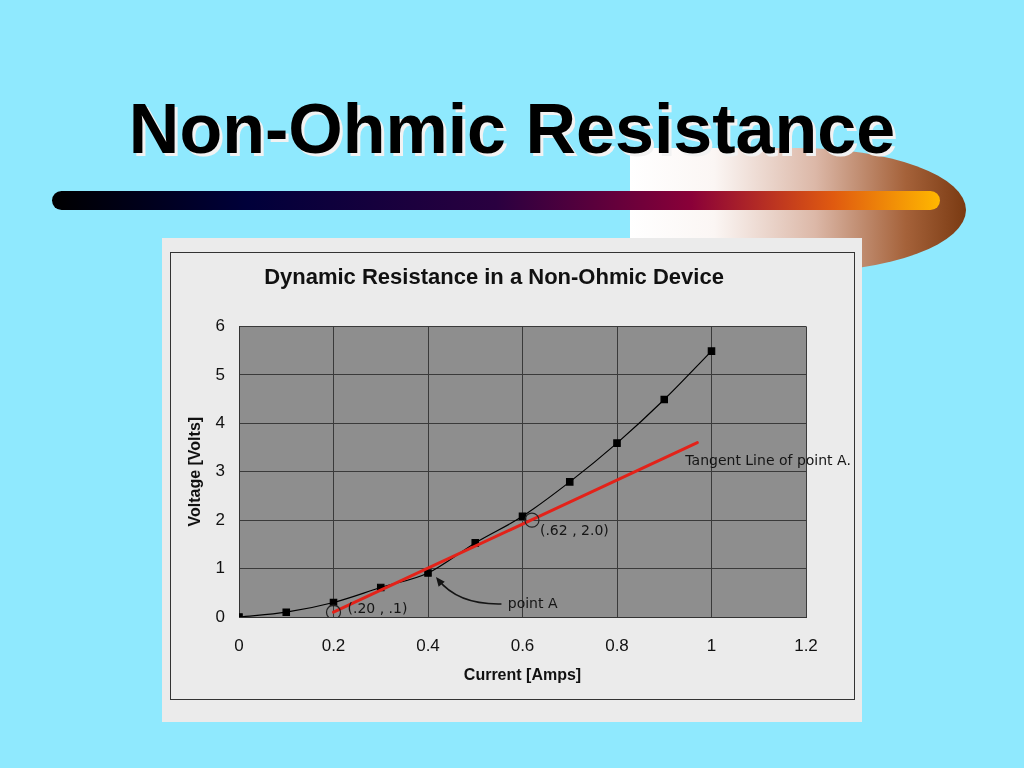  Describe the element at coordinates (806, 645) in the screenshot. I see `x-tick-label: 1.2` at that location.